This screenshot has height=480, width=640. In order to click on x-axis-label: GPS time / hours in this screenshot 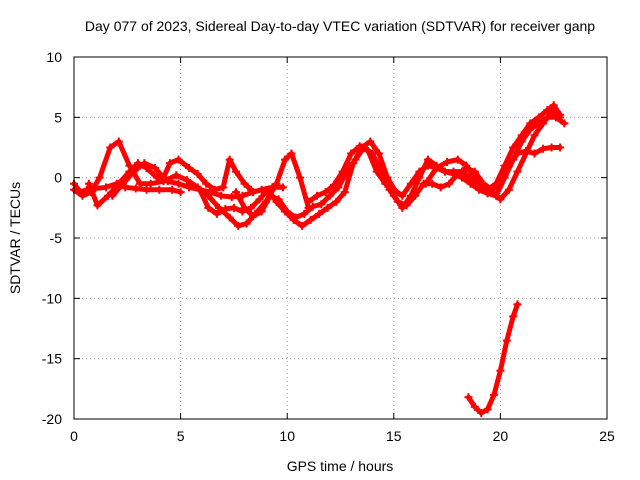, I will do `click(340, 466)`.